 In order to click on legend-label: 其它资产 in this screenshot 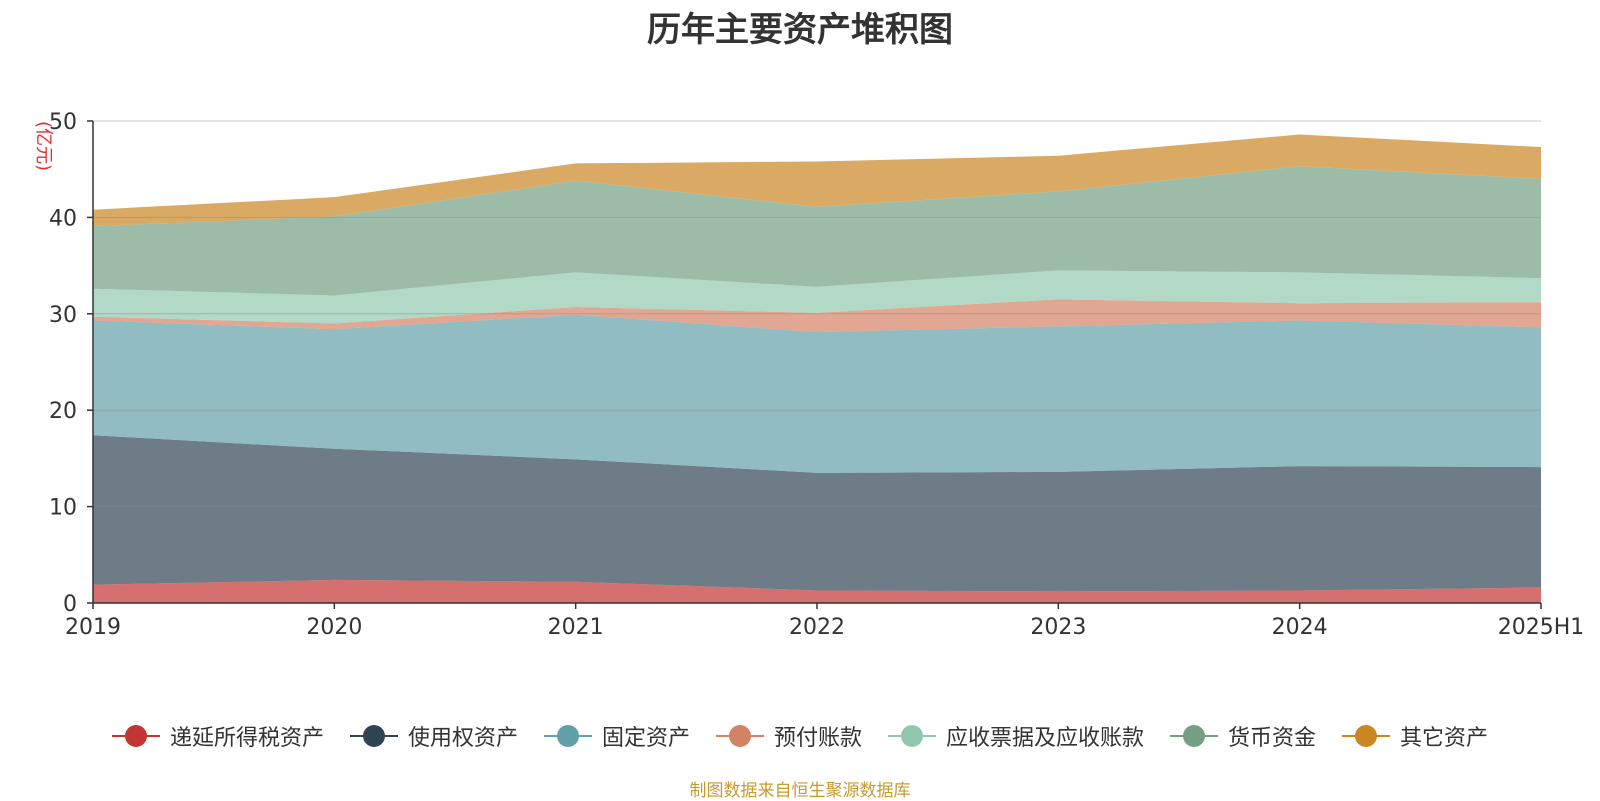, I will do `click(1444, 738)`.